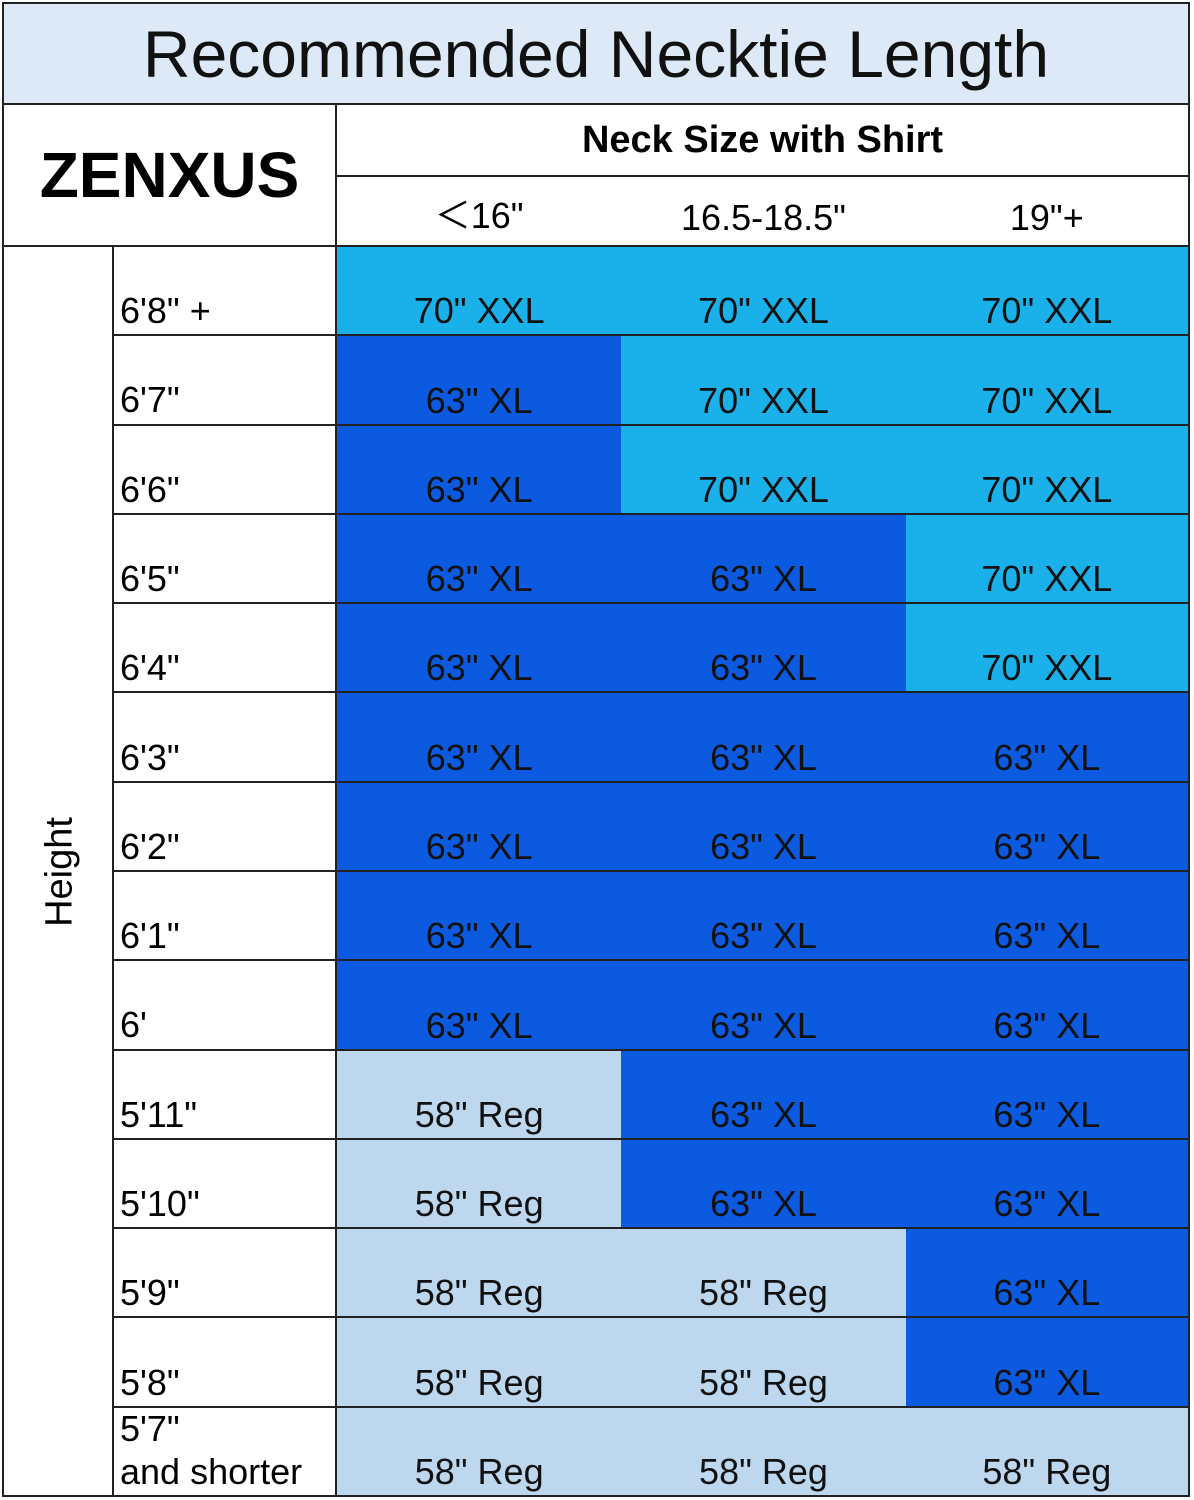 This screenshot has width=1194, height=1500. I want to click on row-label: 6'5", so click(224, 559).